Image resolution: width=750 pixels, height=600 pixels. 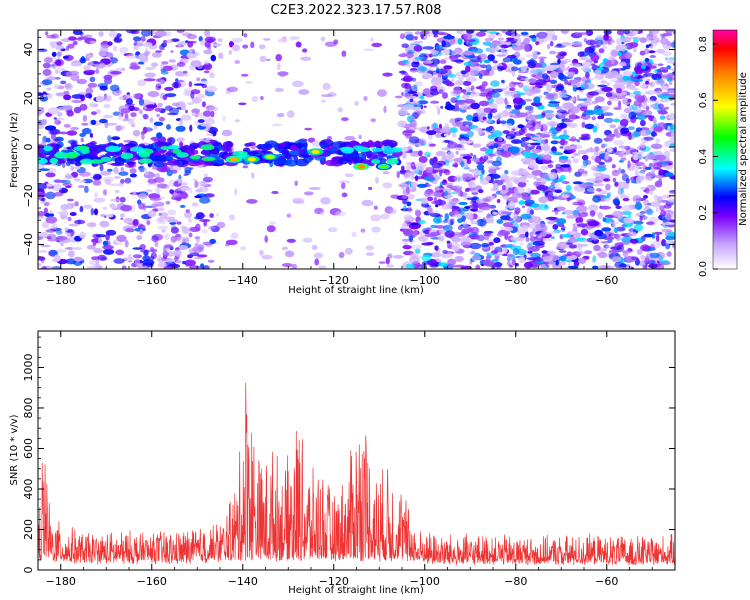 What do you see at coordinates (28, 570) in the screenshot?
I see `y-tick-label: 0` at bounding box center [28, 570].